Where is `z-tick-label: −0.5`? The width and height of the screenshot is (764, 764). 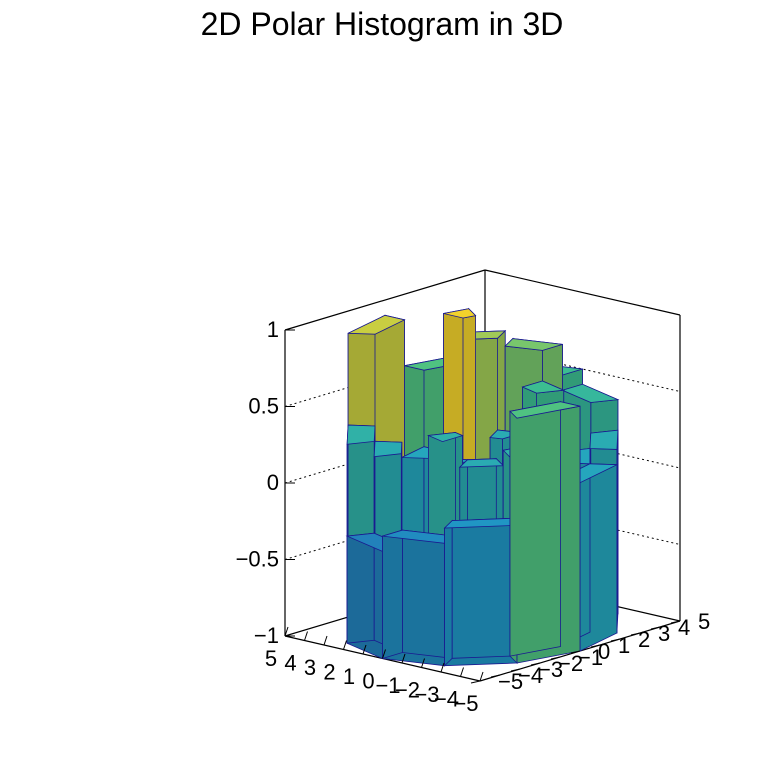
z-tick-label: −0.5 is located at coordinates (257, 559).